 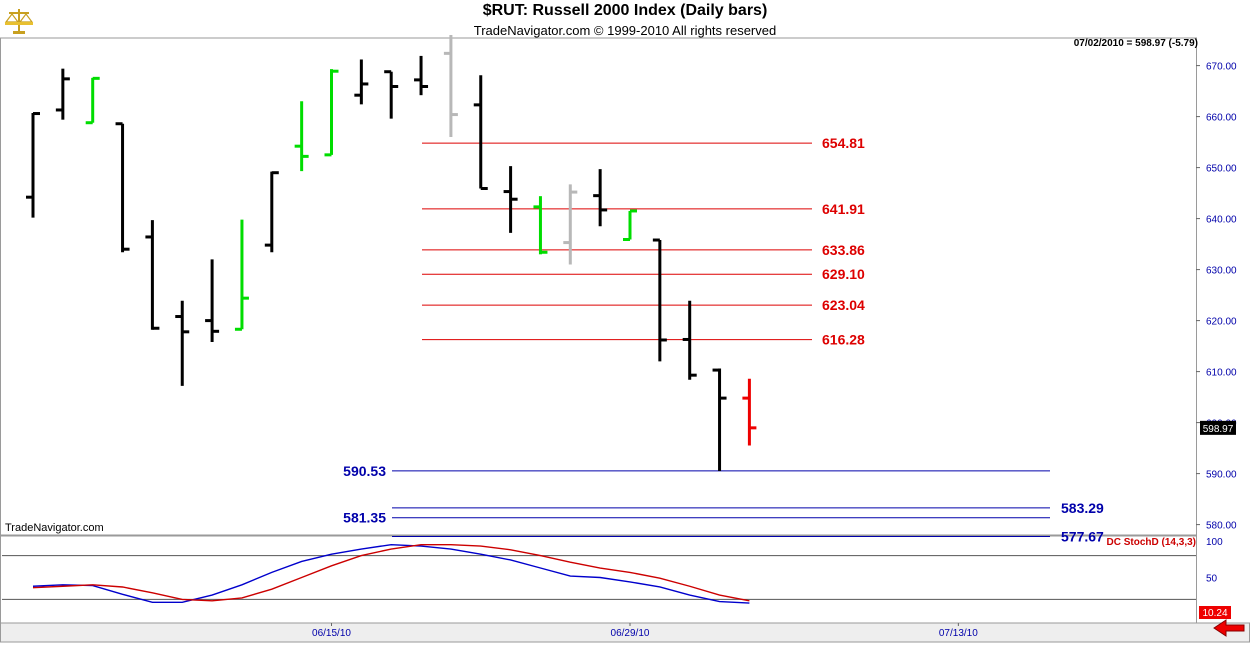 I want to click on price-status-readout: 07/02/2010 = 598.97 (-5.79), so click(x=1135, y=43).